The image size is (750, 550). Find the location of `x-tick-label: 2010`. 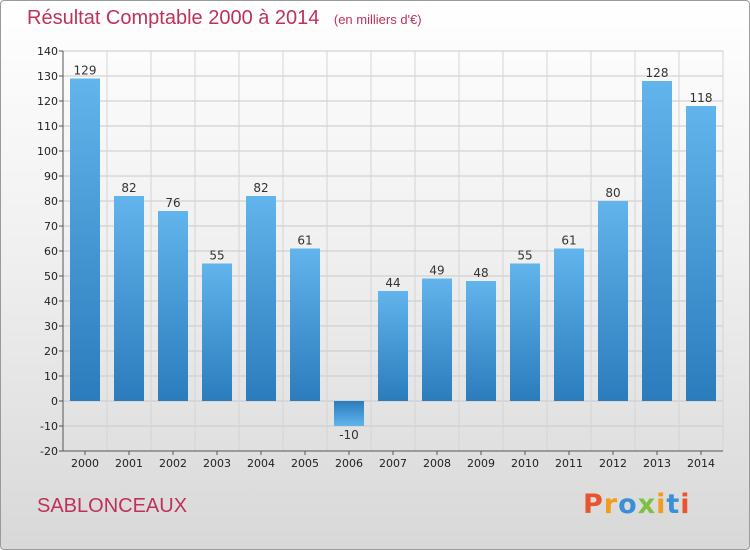

x-tick-label: 2010 is located at coordinates (525, 463).